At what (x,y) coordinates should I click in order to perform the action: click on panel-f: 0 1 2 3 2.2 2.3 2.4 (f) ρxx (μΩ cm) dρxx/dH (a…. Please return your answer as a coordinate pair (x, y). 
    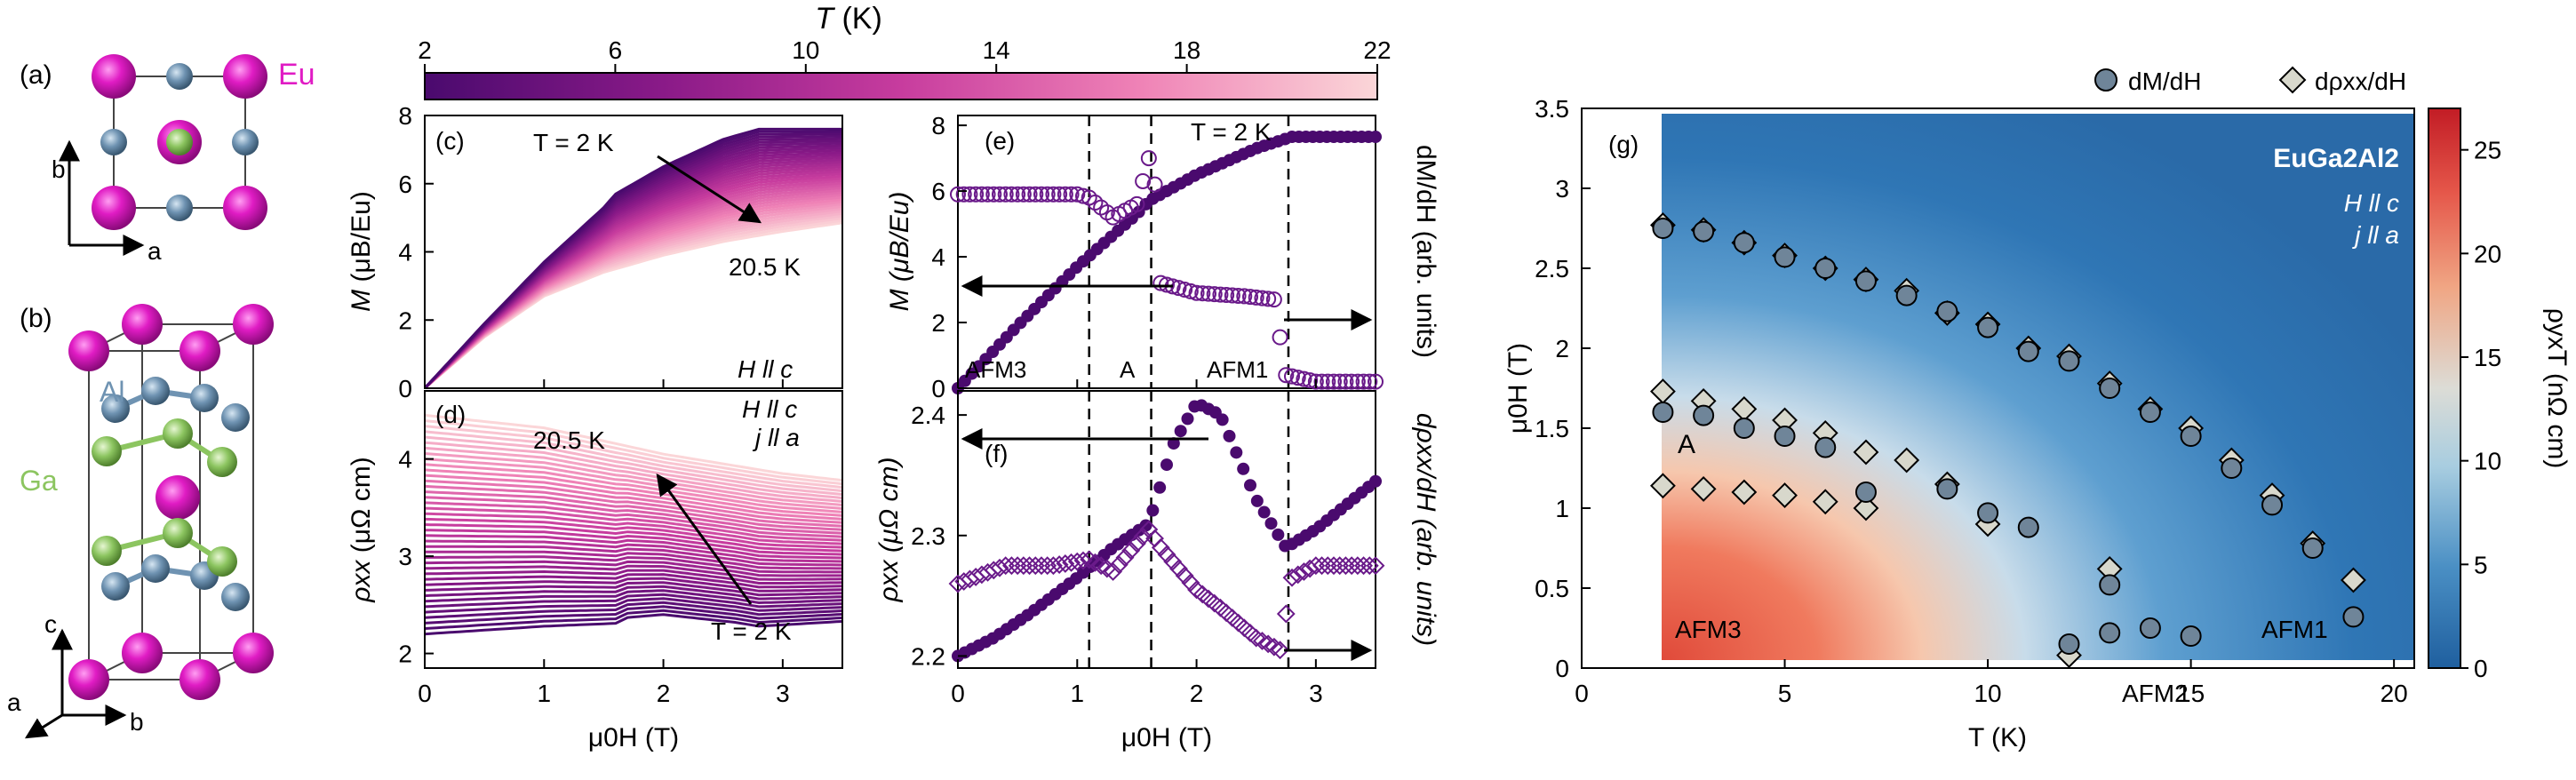
    Looking at the image, I should click on (1157, 571).